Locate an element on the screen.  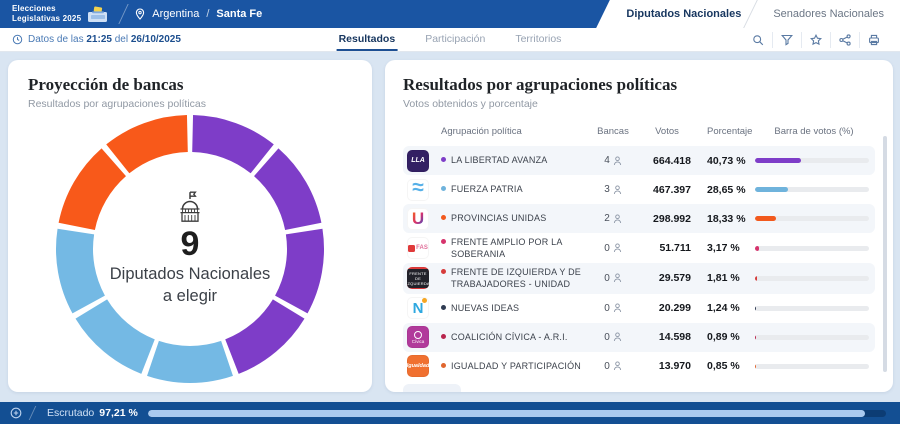
plus-circle-icon is located at coordinates (16, 413).